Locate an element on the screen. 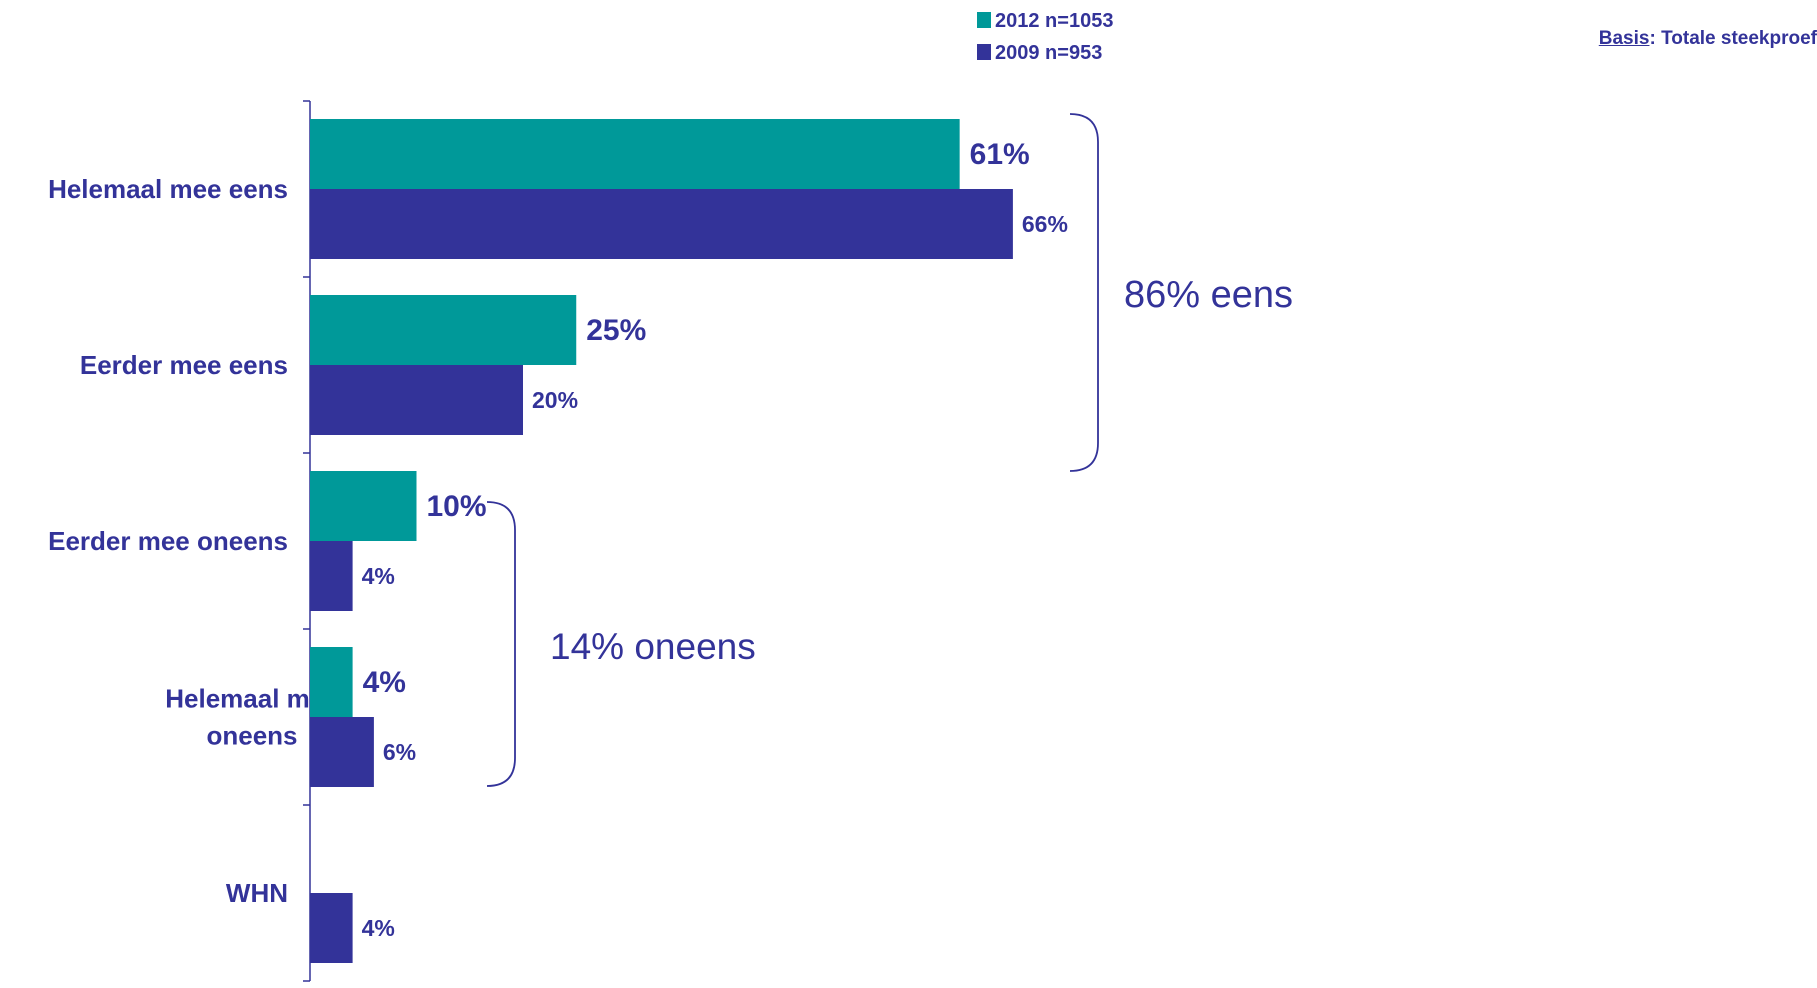 The height and width of the screenshot is (988, 1817). value-label: 61% is located at coordinates (1000, 154).